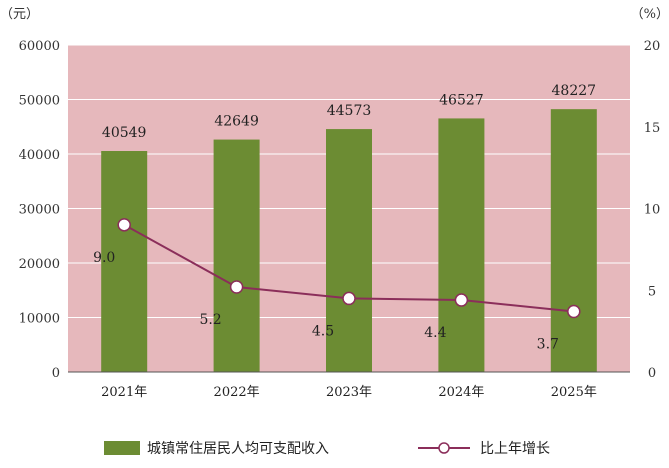 The image size is (669, 468). Describe the element at coordinates (39, 210) in the screenshot. I see `left-tick-label: 30000` at that location.